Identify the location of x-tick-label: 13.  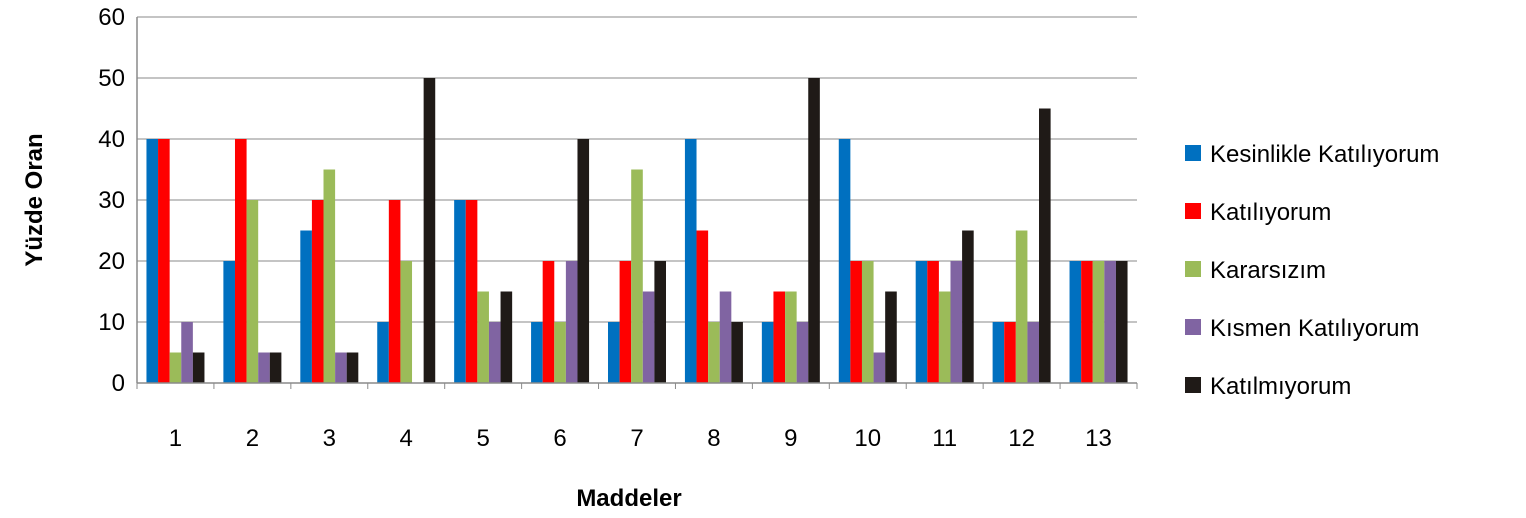
(1098, 438).